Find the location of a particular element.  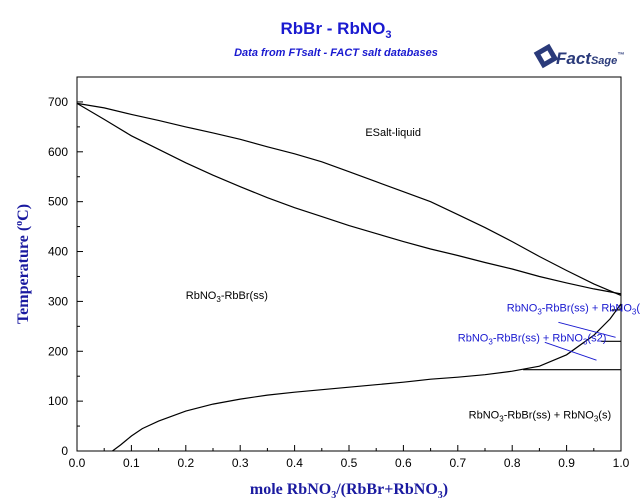

y-tick-label: 0 is located at coordinates (64, 451).